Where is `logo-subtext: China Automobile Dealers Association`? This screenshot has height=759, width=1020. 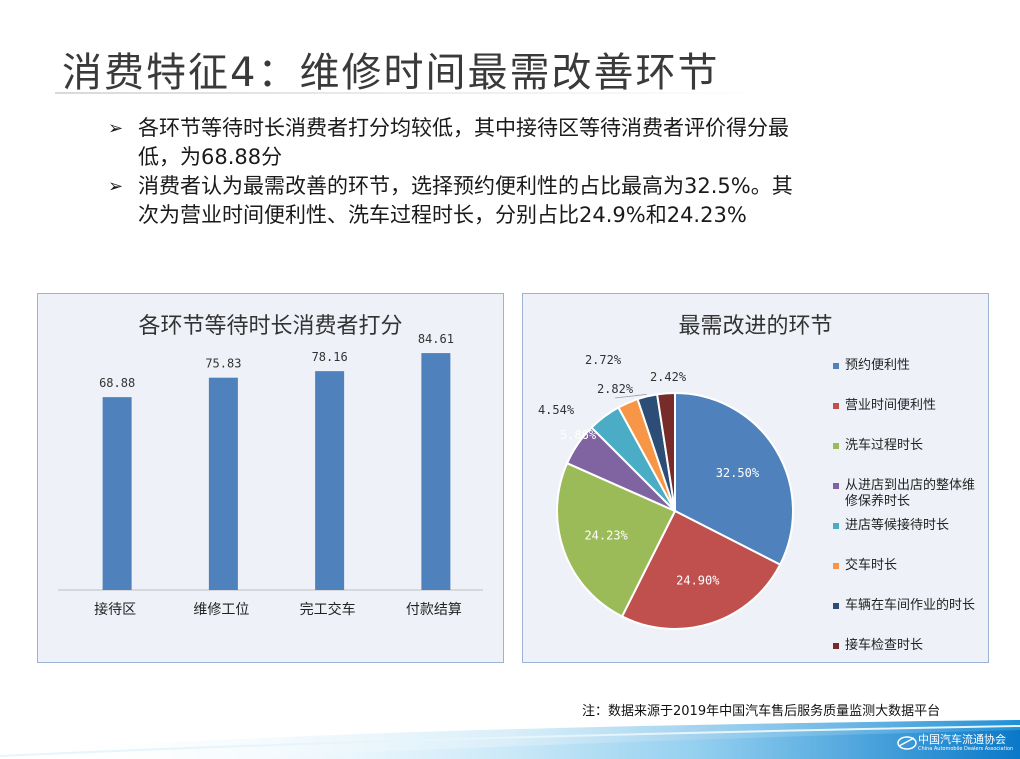
logo-subtext: China Automobile Dealers Association is located at coordinates (966, 749).